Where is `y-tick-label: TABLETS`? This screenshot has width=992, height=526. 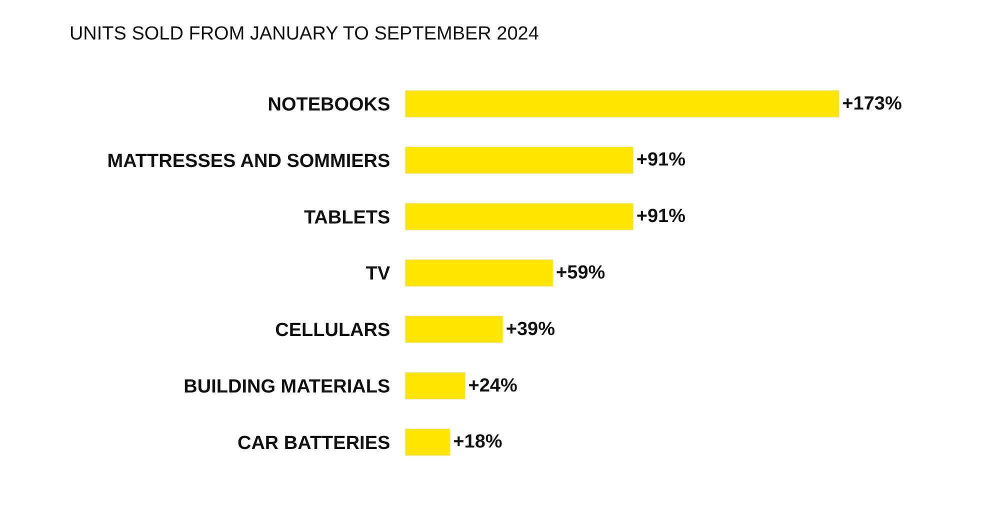
y-tick-label: TABLETS is located at coordinates (347, 217).